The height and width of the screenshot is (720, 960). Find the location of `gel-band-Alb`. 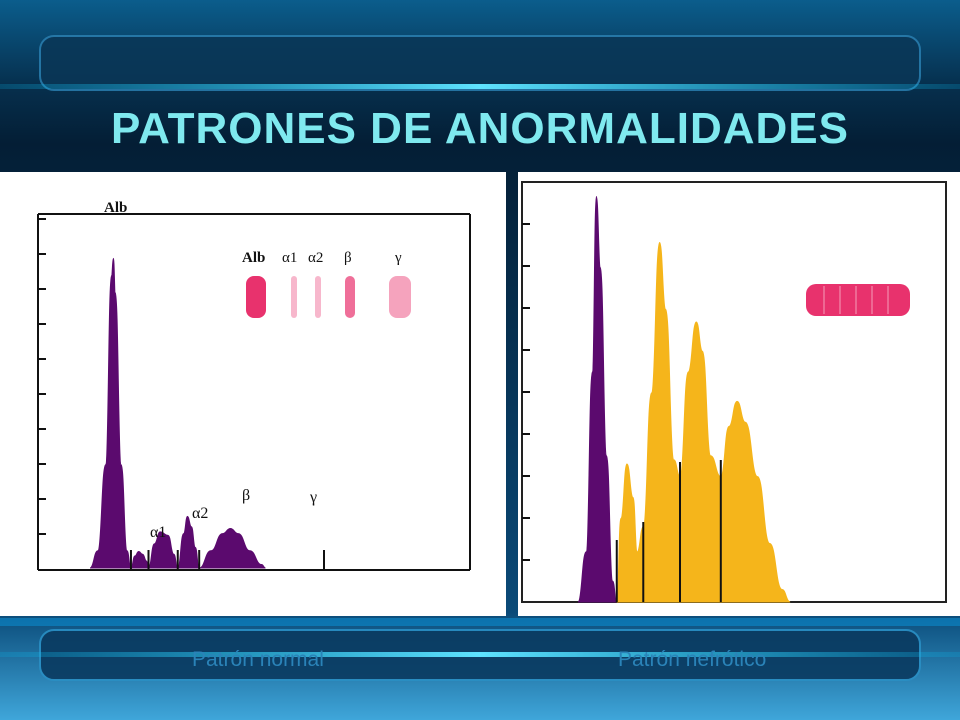

gel-band-Alb is located at coordinates (256, 297).